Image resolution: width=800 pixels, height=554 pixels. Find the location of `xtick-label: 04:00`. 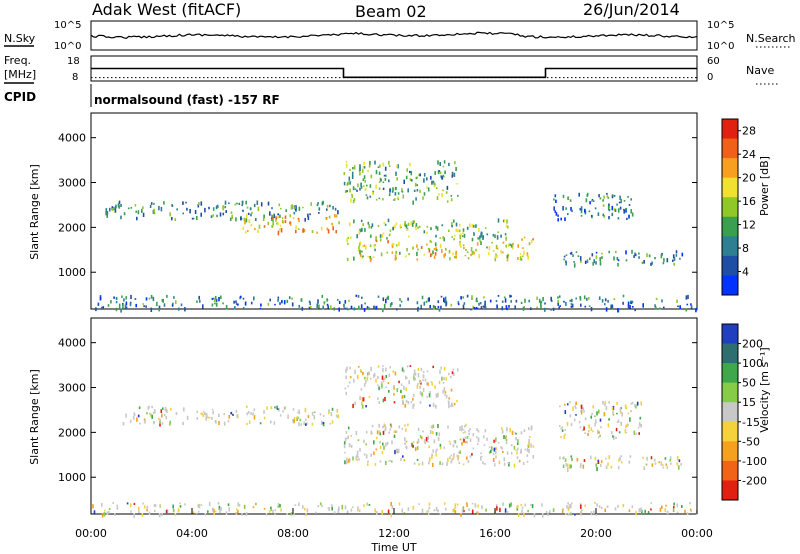

xtick-label: 04:00 is located at coordinates (192, 533).